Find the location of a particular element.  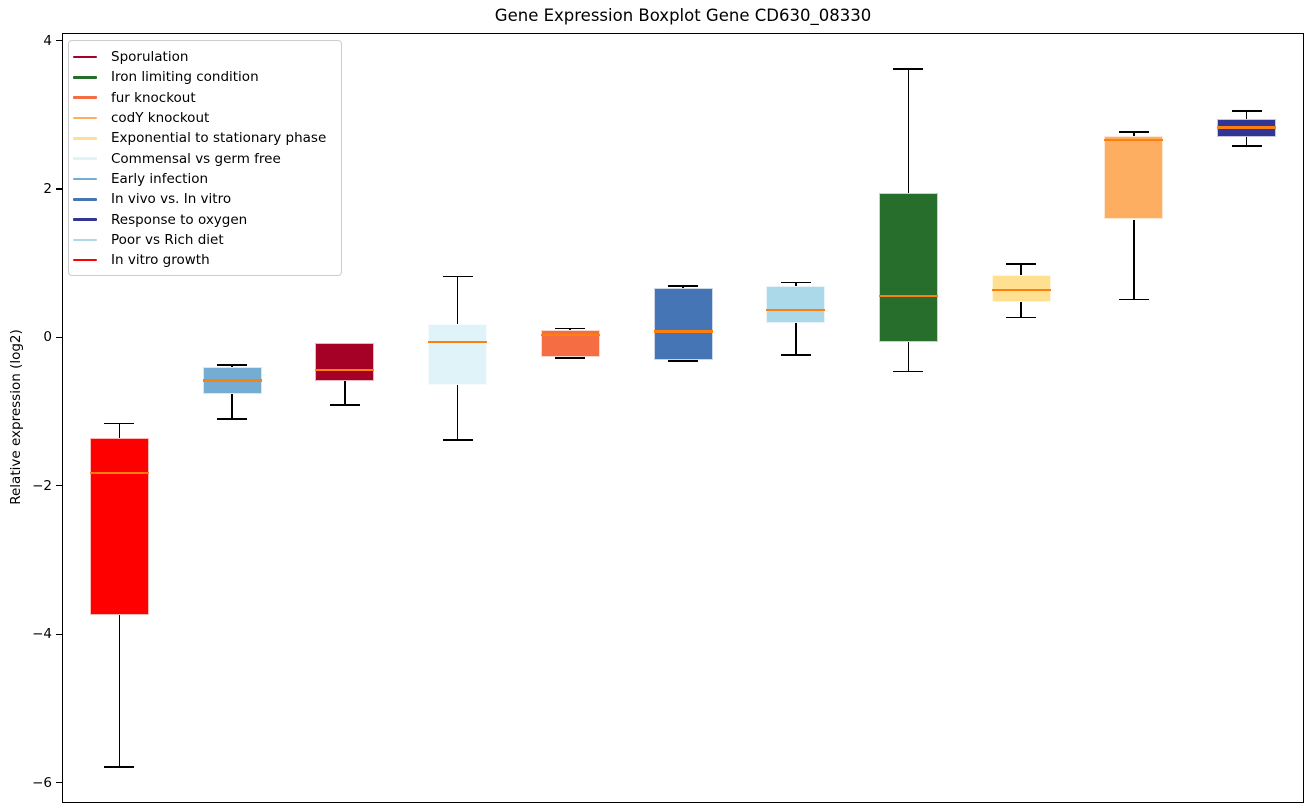

legend-item-fur-knockout: fur knockout is located at coordinates (203, 98).